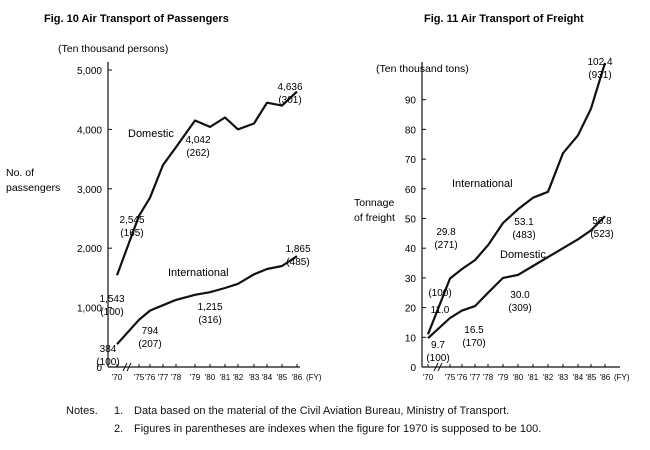  What do you see at coordinates (108, 349) in the screenshot?
I see `data-label: 384` at bounding box center [108, 349].